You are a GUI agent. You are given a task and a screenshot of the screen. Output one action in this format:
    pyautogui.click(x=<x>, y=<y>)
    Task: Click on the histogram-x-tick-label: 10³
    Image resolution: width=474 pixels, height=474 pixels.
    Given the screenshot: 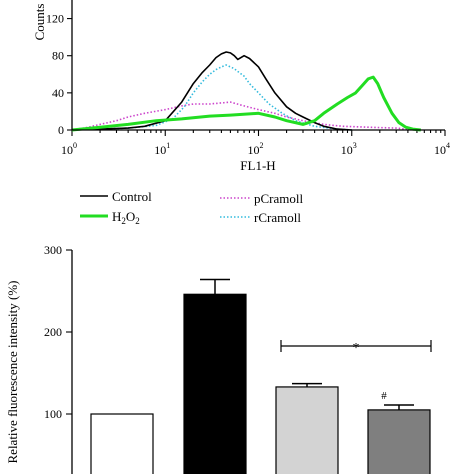 What is the action you would take?
    pyautogui.click(x=349, y=149)
    